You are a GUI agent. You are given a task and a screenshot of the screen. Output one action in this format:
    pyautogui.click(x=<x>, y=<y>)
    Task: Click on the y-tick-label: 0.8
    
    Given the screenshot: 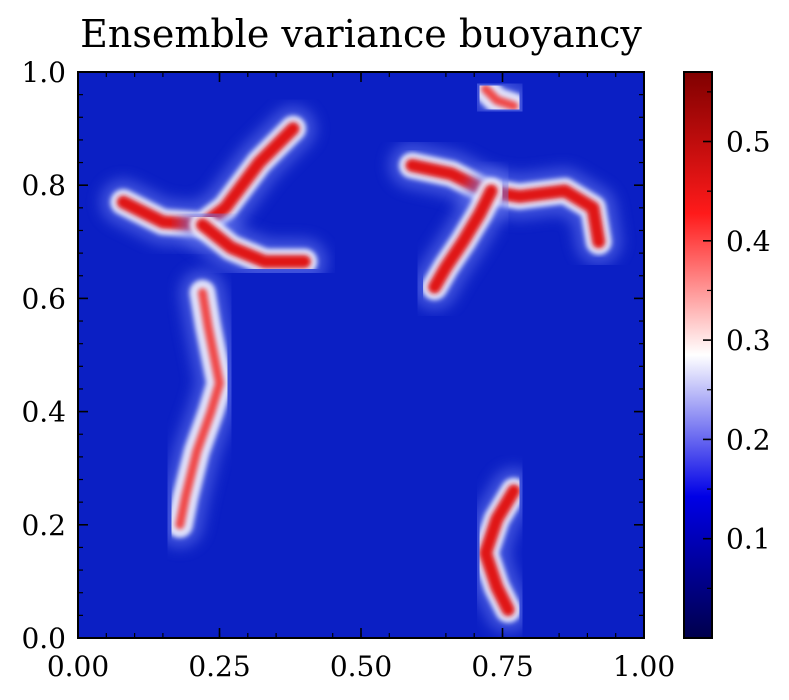 What is the action you would take?
    pyautogui.click(x=43, y=185)
    